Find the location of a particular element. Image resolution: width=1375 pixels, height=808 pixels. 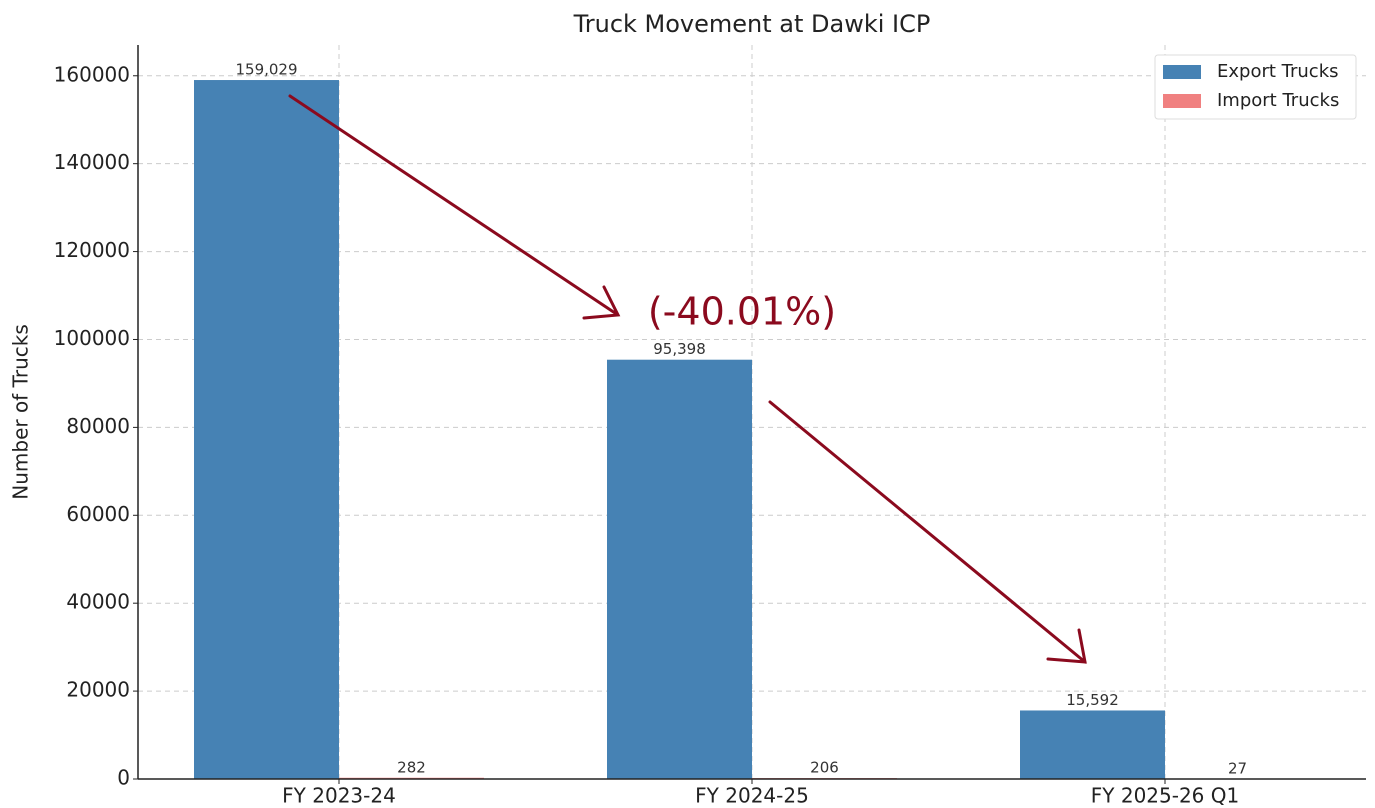

data-label: 206 is located at coordinates (824, 768).